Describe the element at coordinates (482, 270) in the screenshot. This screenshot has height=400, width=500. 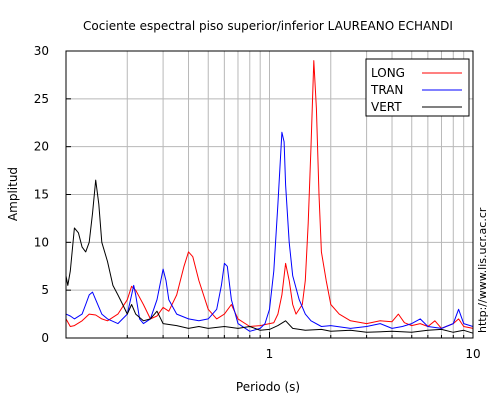
I see `watermark-url: http://www.lis.ucr.ac.cr` at that location.